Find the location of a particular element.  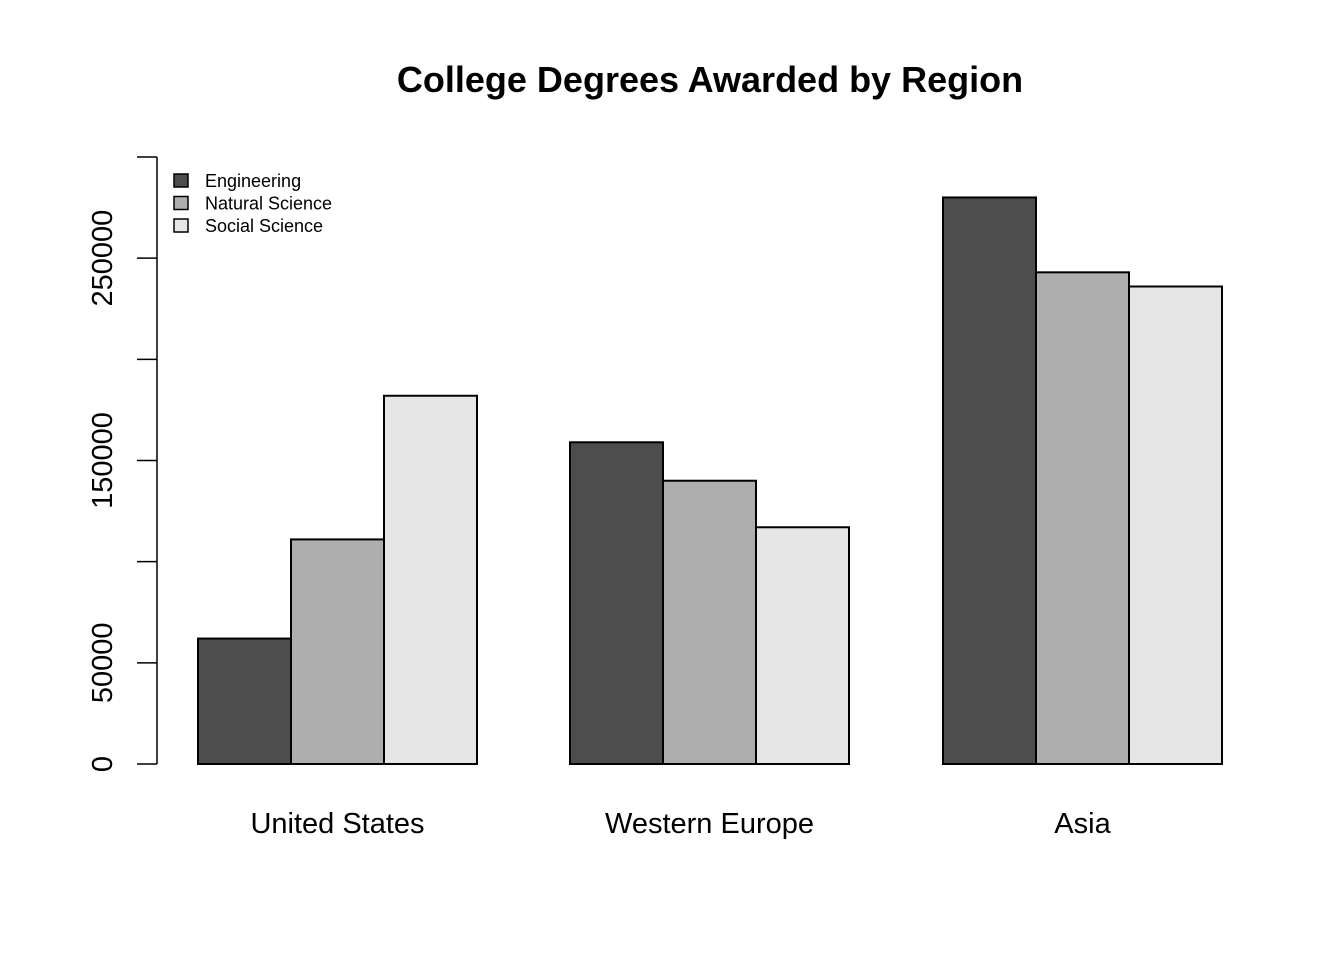

legend-label: Engineering is located at coordinates (253, 181).